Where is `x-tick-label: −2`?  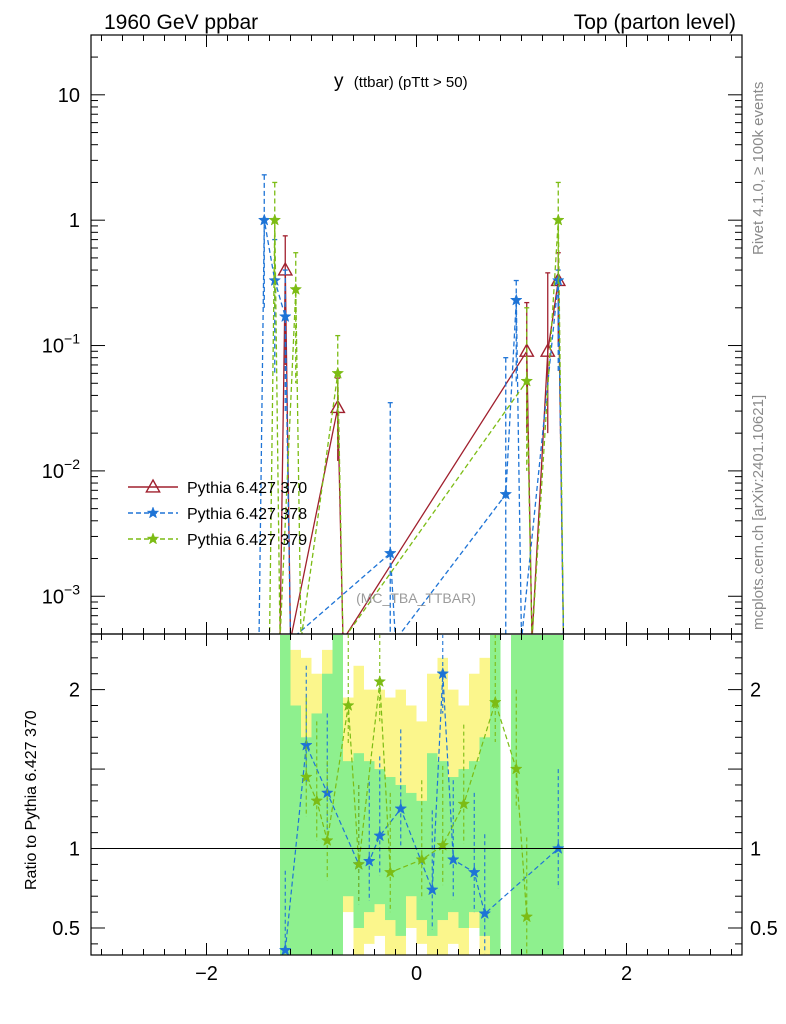
x-tick-label: −2 is located at coordinates (206, 974).